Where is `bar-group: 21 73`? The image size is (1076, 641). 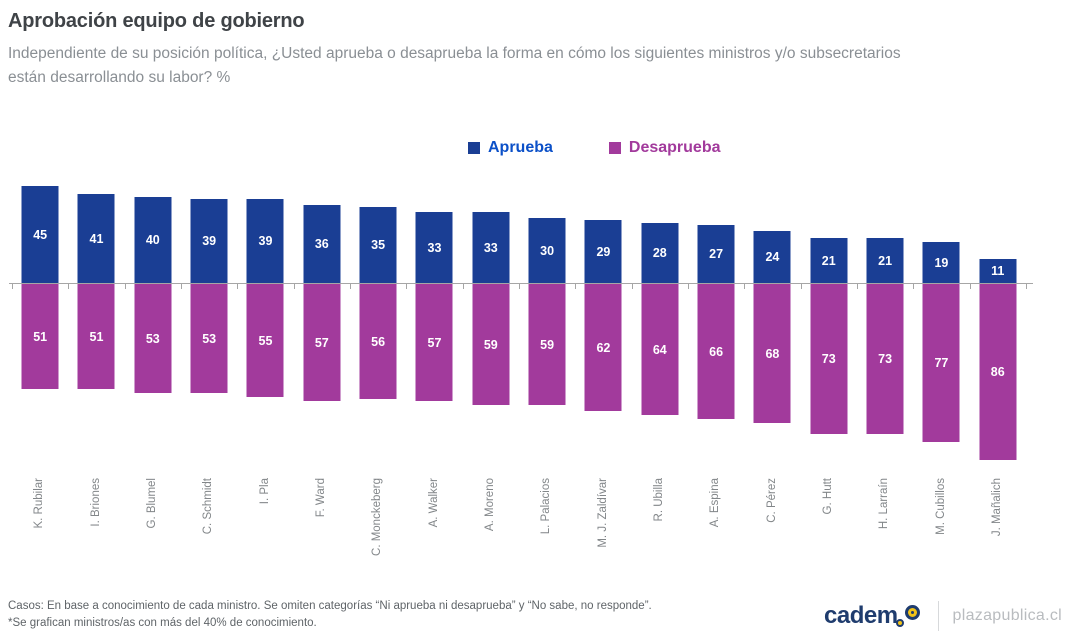 bar-group: 21 73 is located at coordinates (885, 316).